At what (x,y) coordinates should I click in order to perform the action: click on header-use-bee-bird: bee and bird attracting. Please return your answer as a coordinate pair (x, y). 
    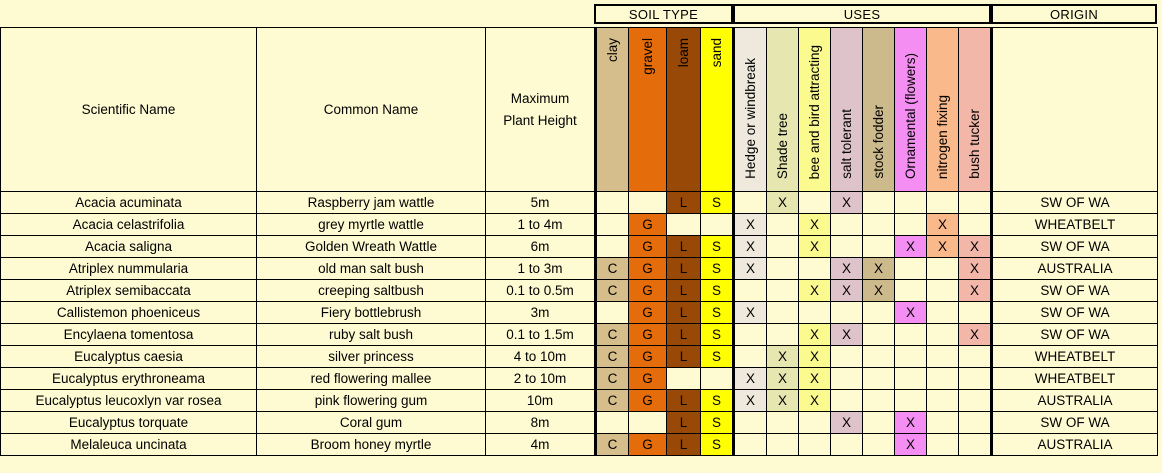
    Looking at the image, I should click on (814, 109).